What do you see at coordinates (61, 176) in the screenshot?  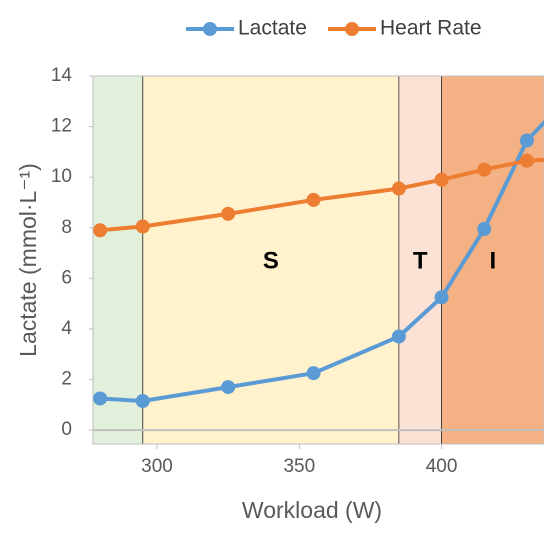 I see `y-tick-label: 10` at bounding box center [61, 176].